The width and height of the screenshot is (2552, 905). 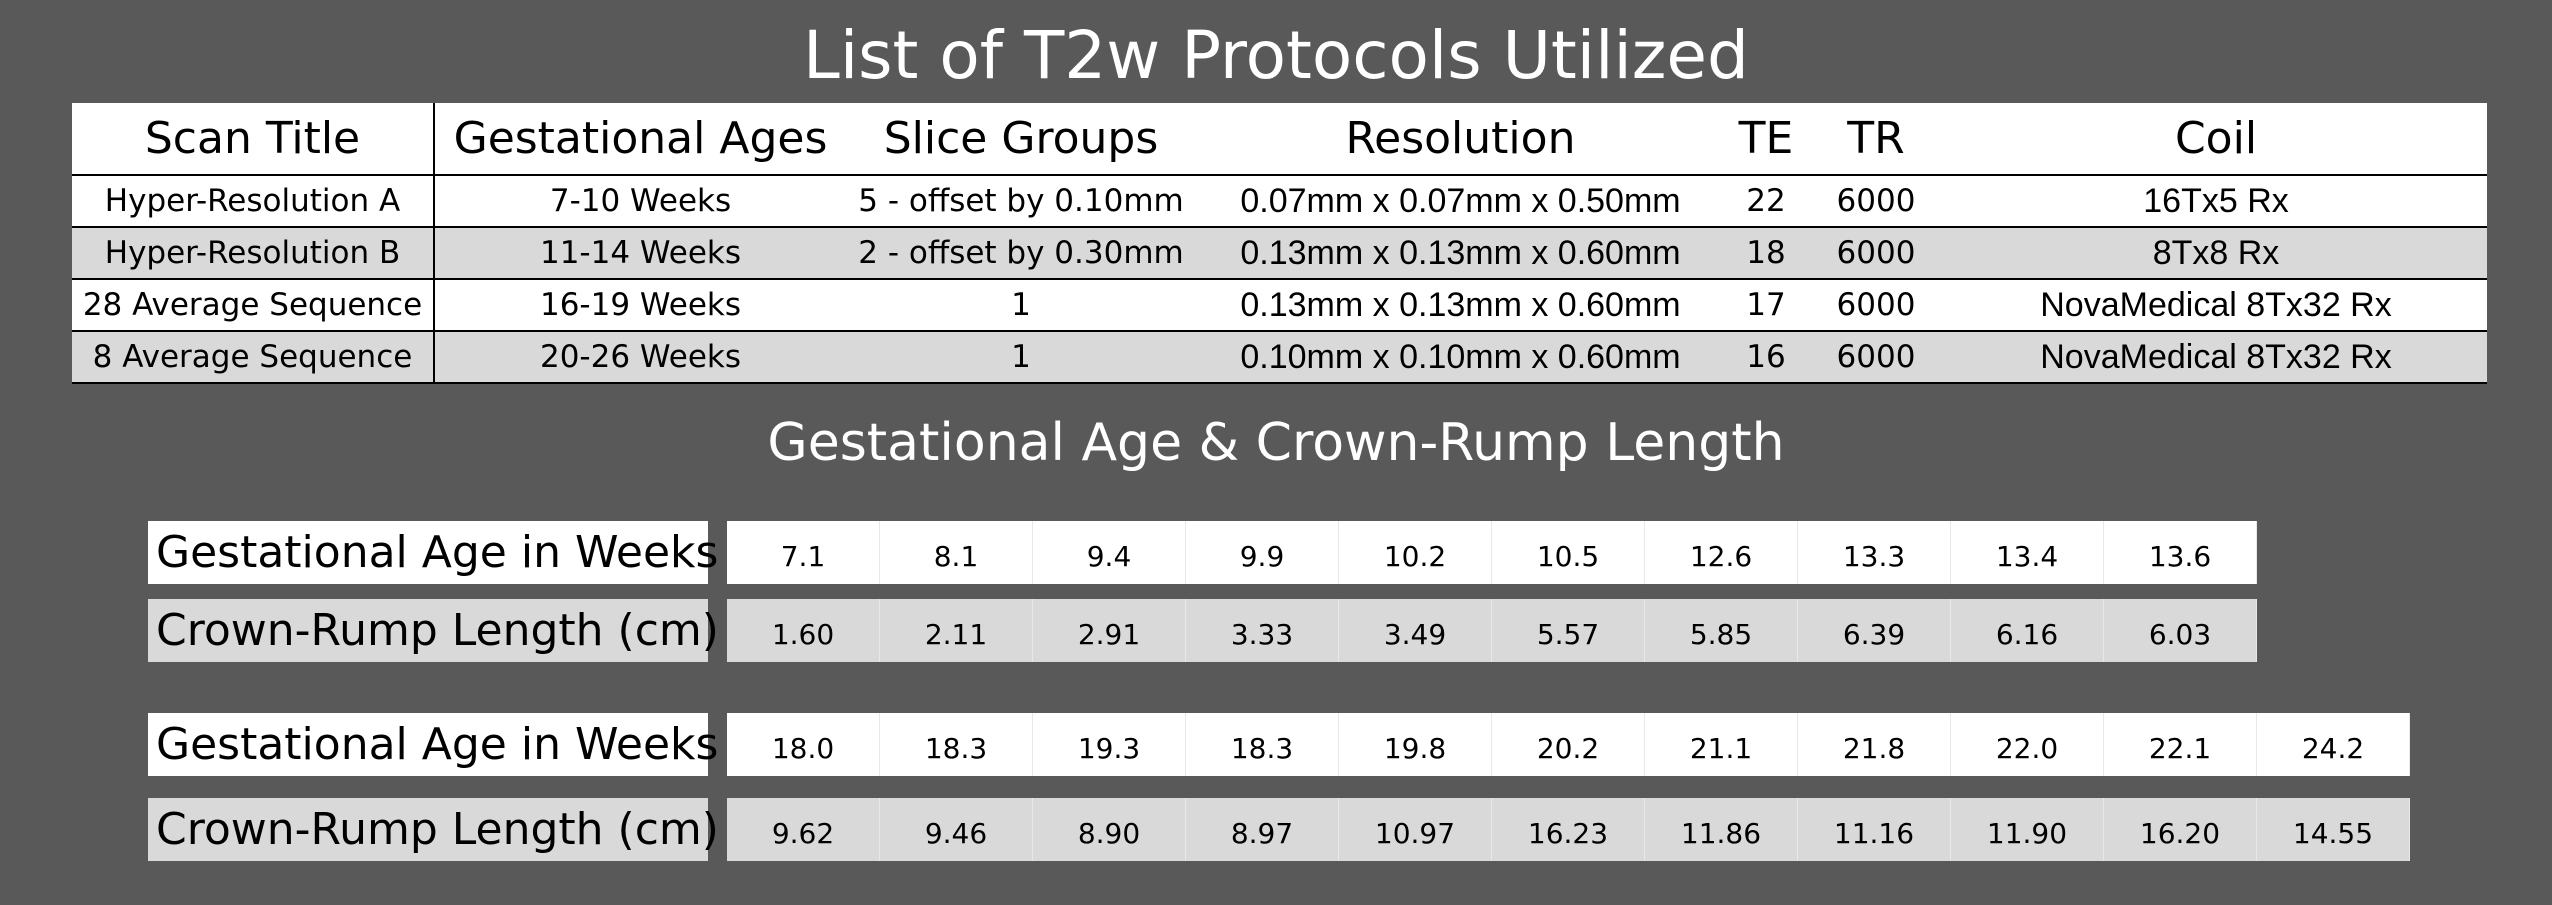 I want to click on column-header: Resolution, so click(x=1460, y=139).